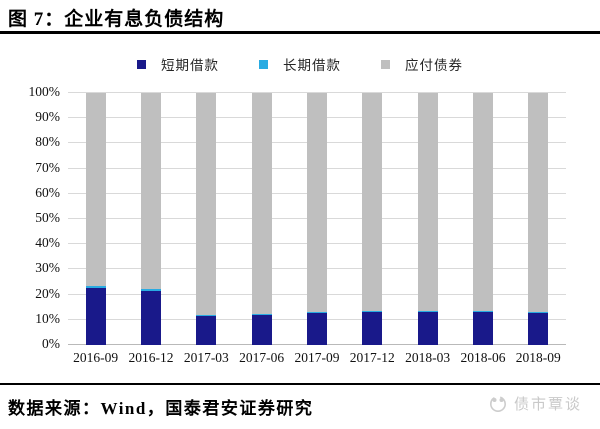 The width and height of the screenshot is (600, 429). I want to click on x-tick-label: 2017-09, so click(317, 357).